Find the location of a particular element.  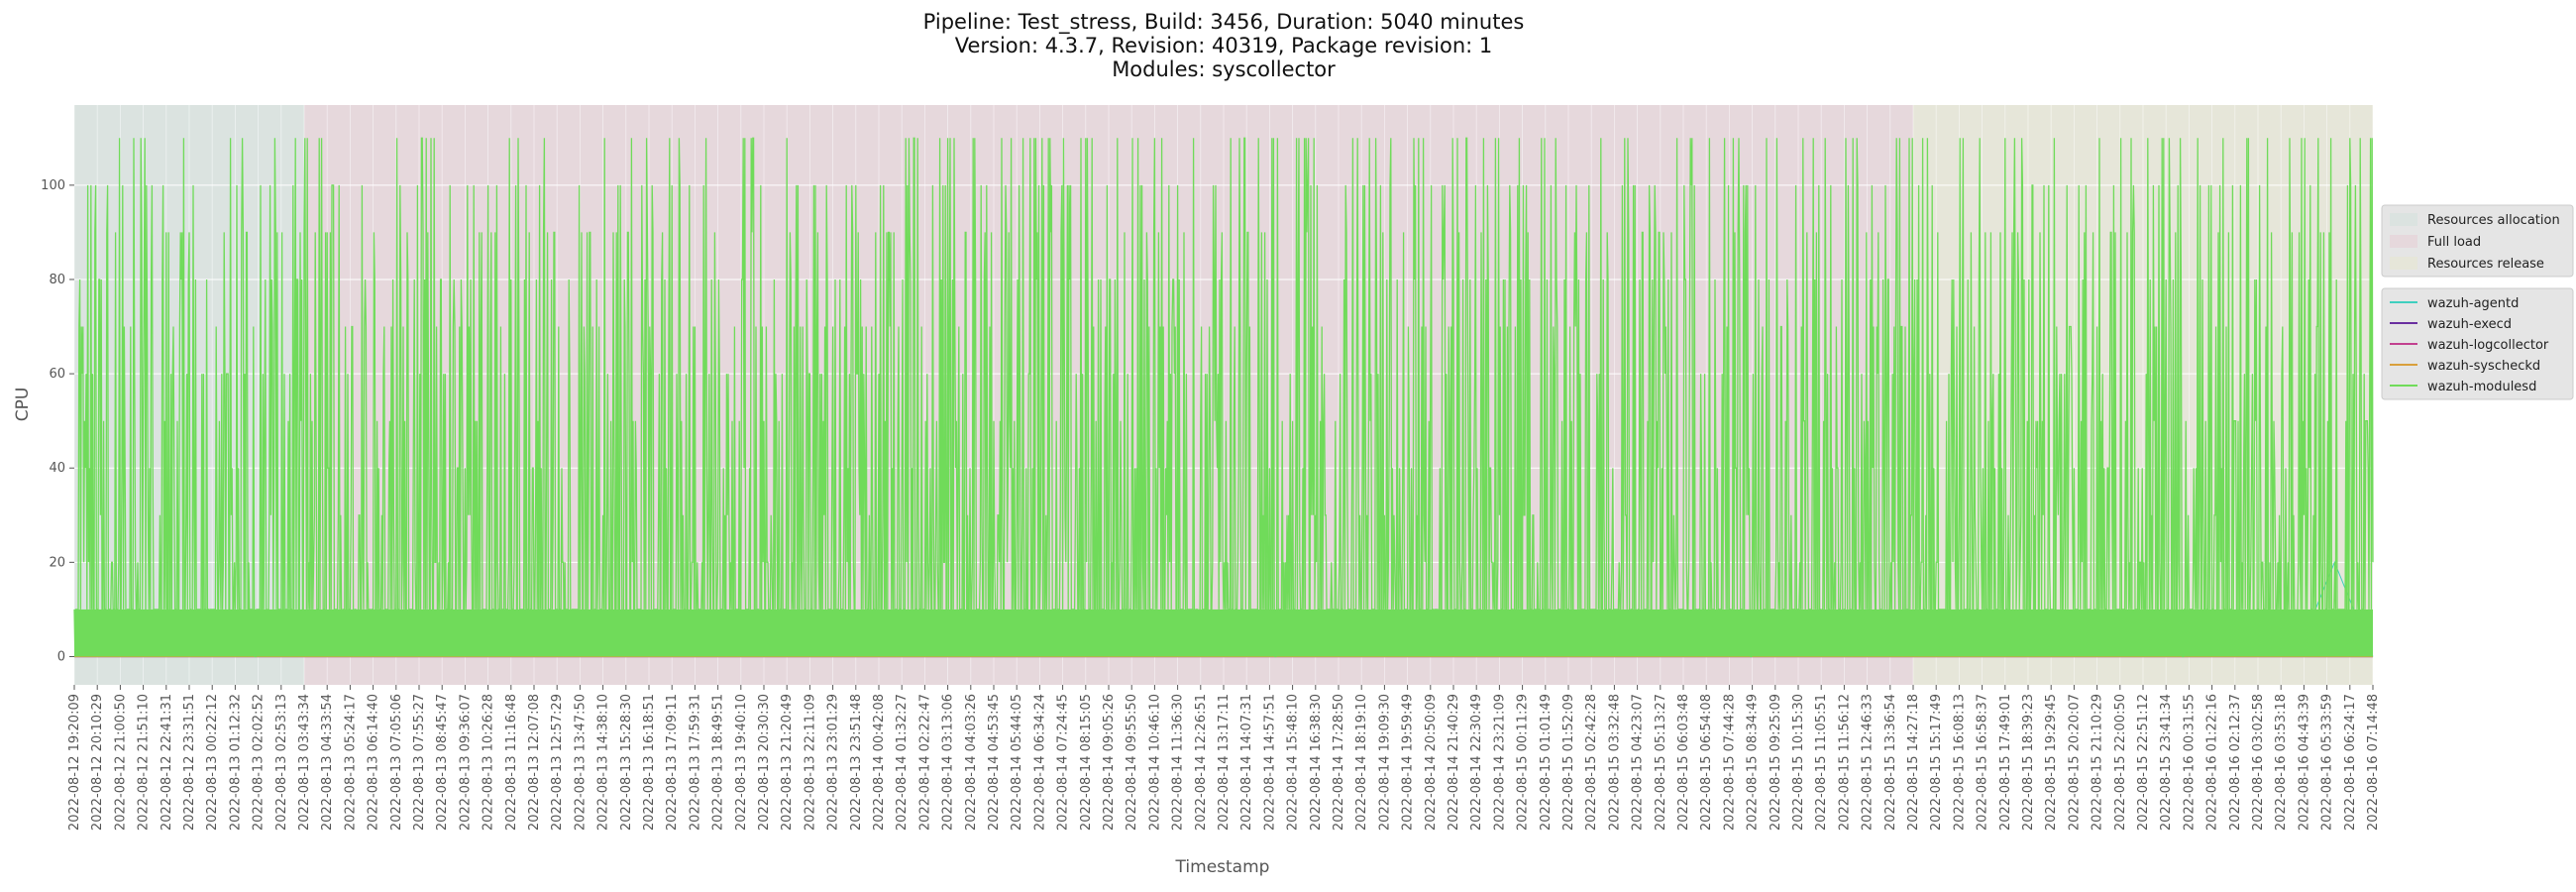

x-tick-label: 2022-08-15 10:15:30 is located at coordinates (1799, 763).